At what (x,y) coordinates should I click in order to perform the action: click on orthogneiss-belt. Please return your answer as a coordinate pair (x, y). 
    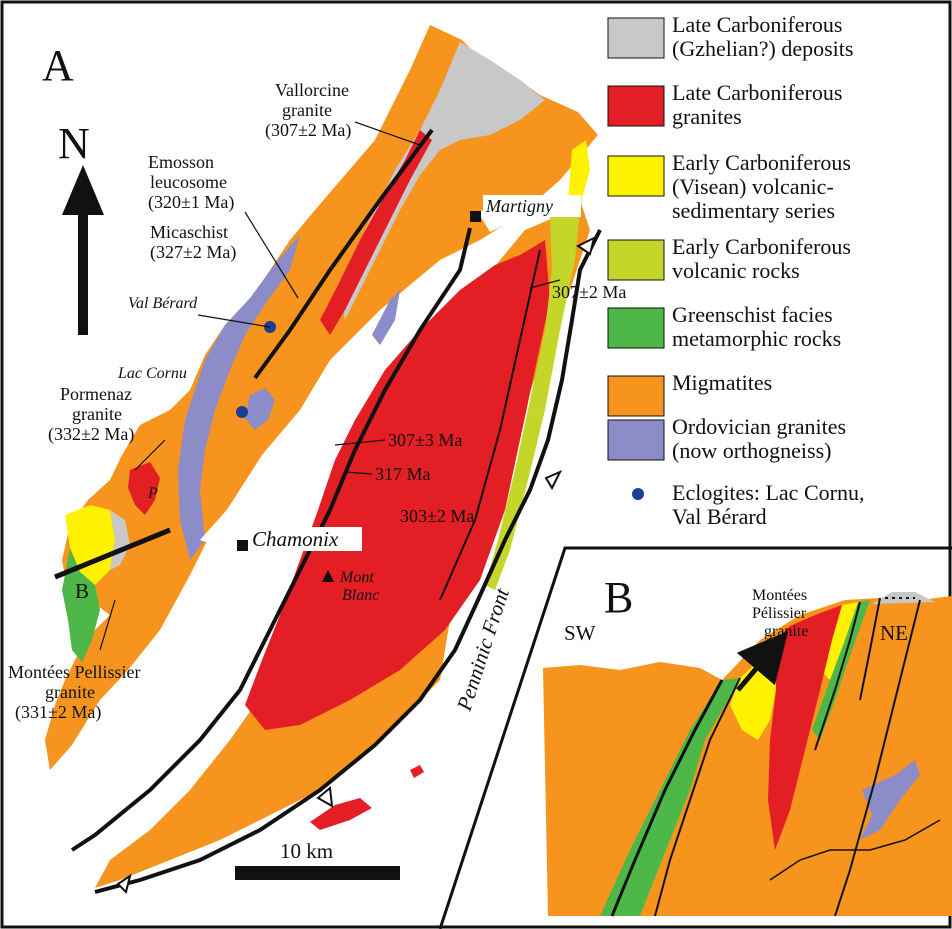
    Looking at the image, I should click on (239, 397).